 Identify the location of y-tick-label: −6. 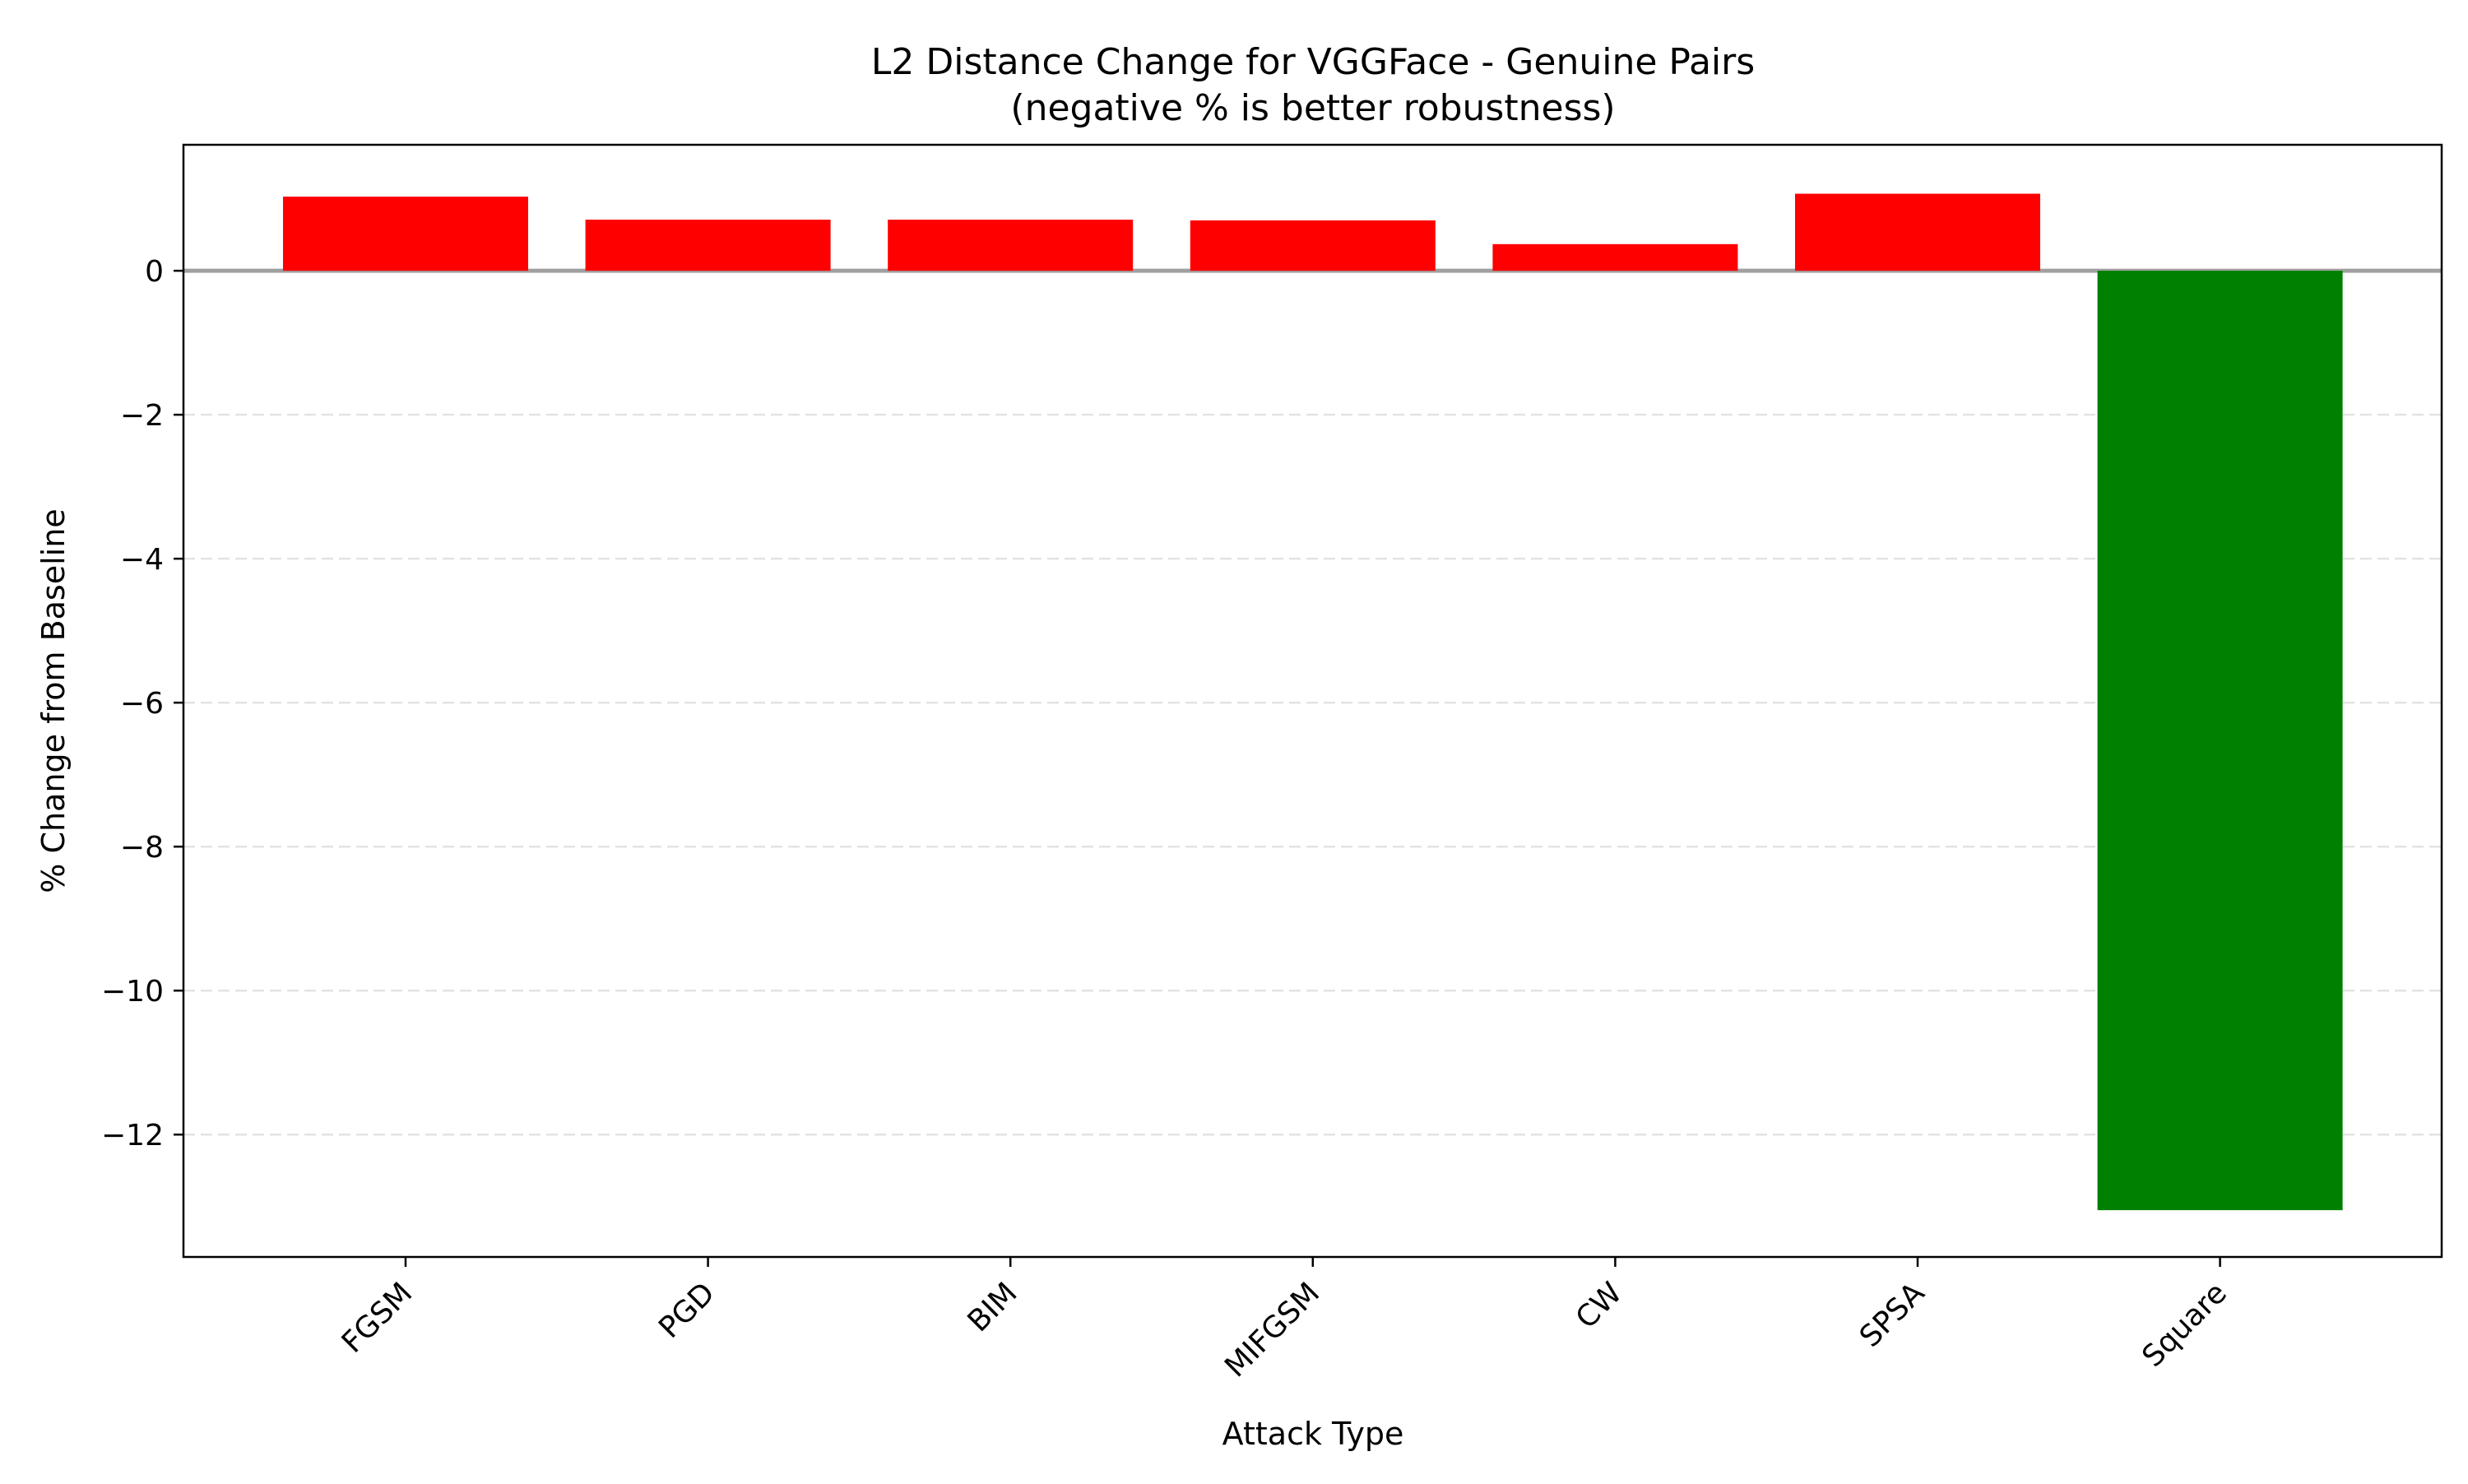
(142, 704).